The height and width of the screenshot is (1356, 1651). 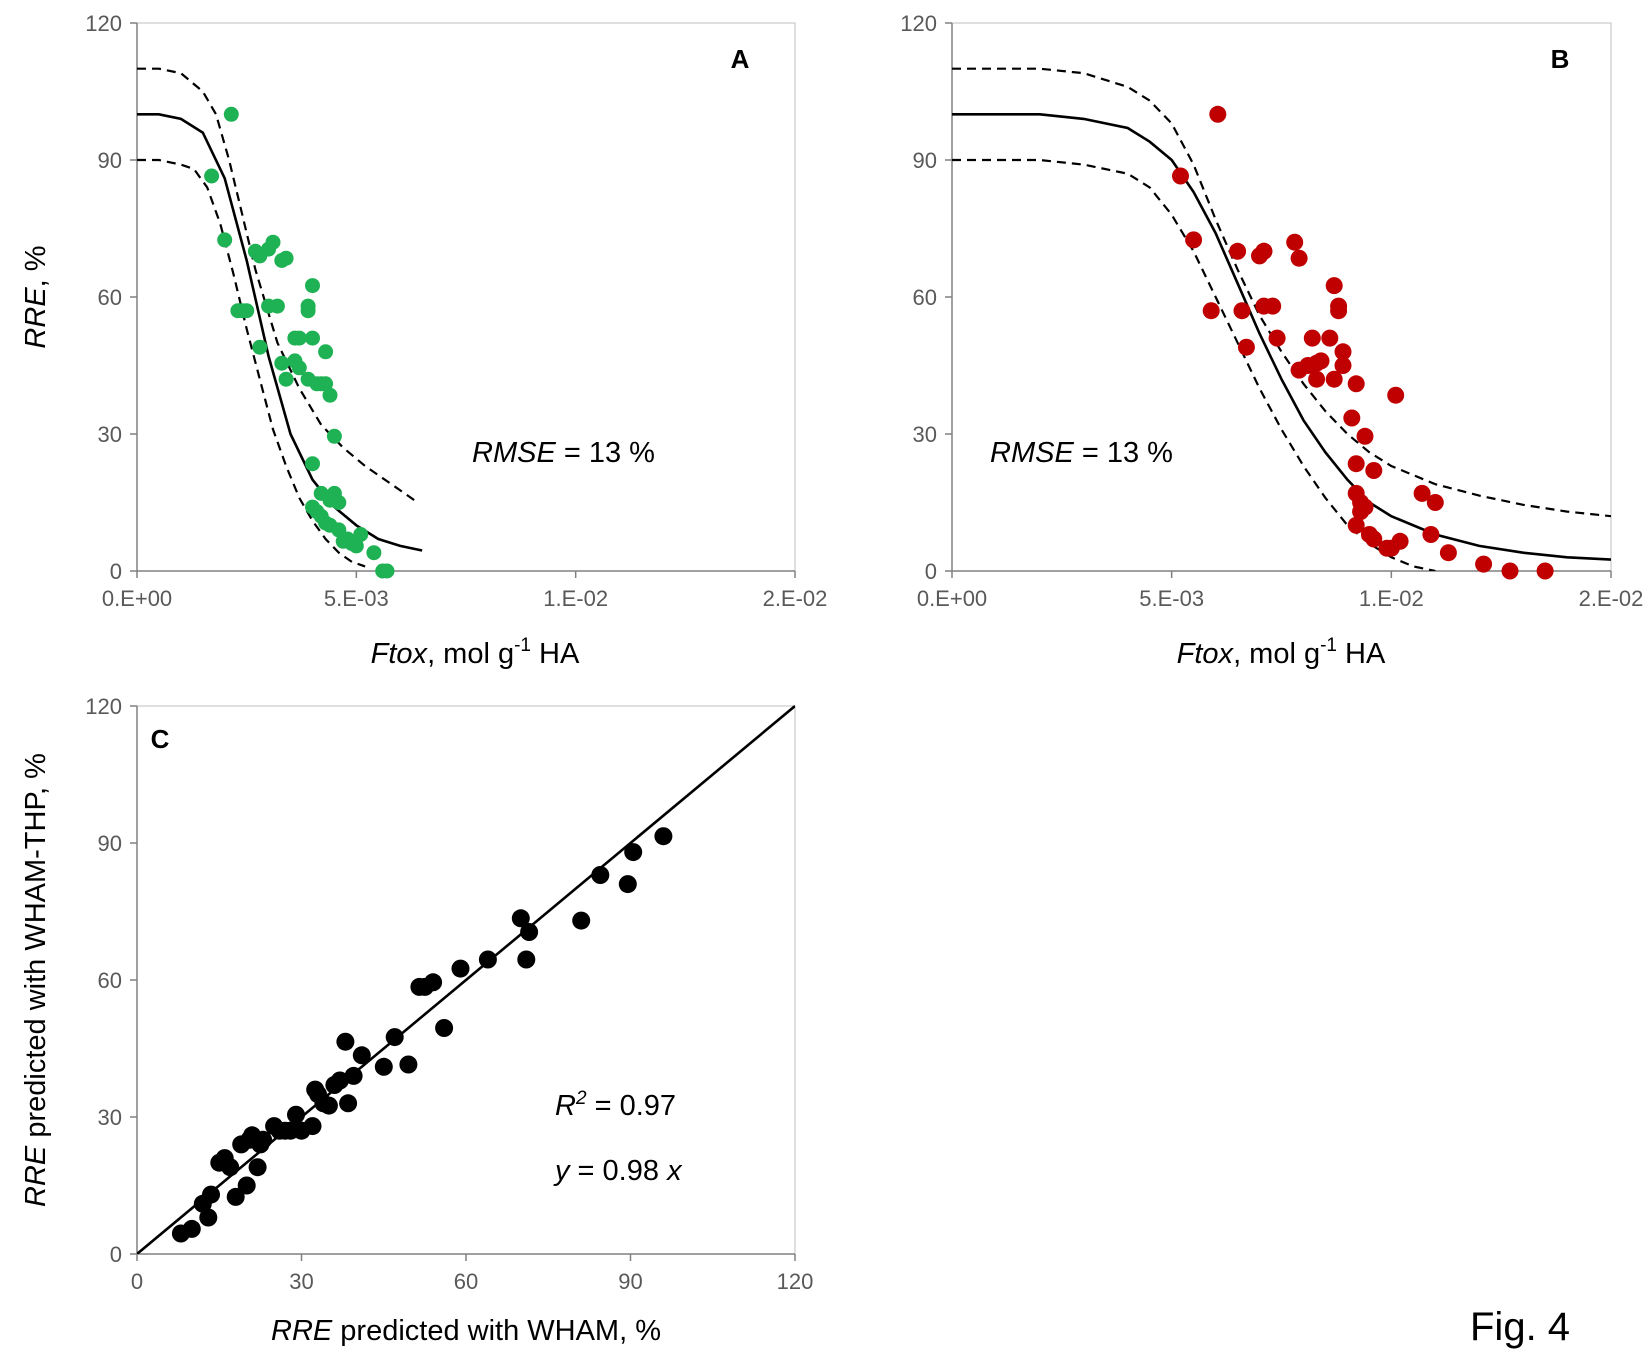 I want to click on confidence-band-line, so click(x=1194, y=364).